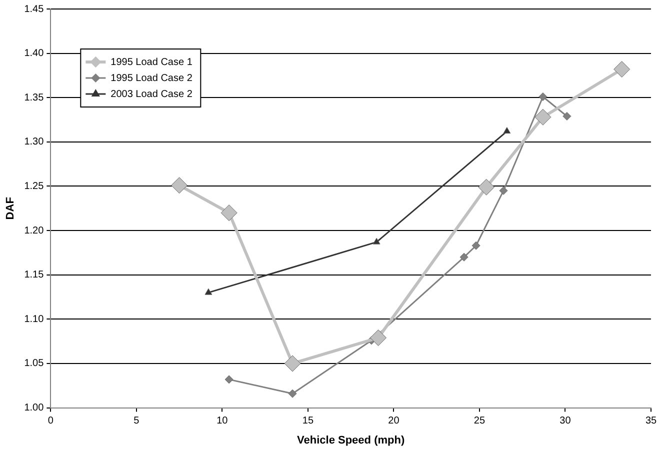  Describe the element at coordinates (308, 421) in the screenshot. I see `x-tick-label: 15` at that location.